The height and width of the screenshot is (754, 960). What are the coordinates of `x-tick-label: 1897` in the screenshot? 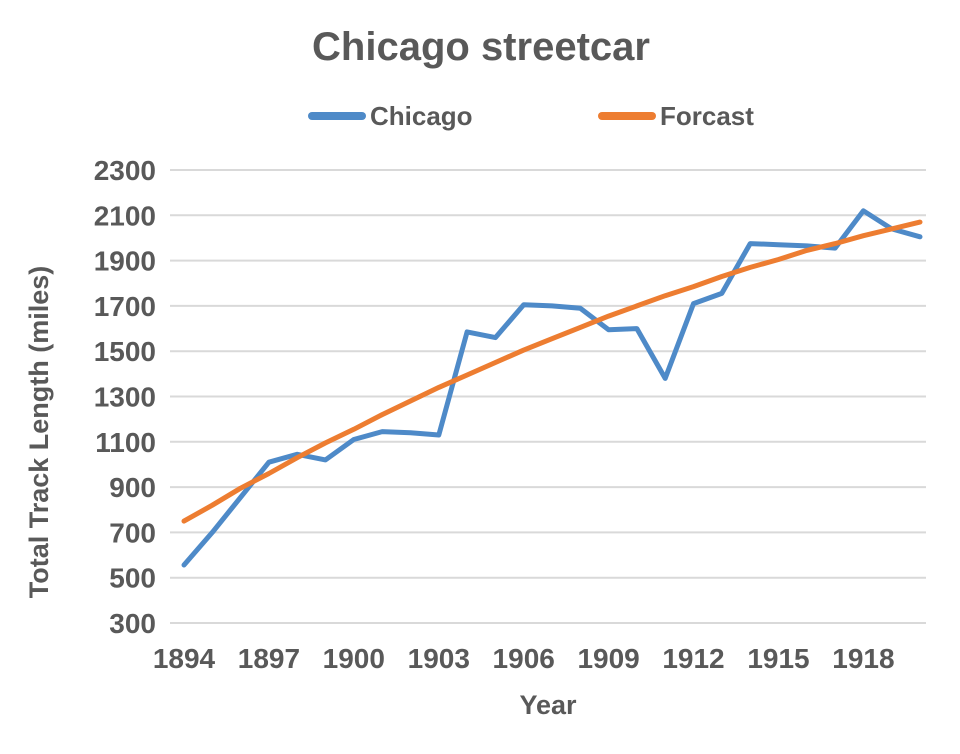 It's located at (269, 658).